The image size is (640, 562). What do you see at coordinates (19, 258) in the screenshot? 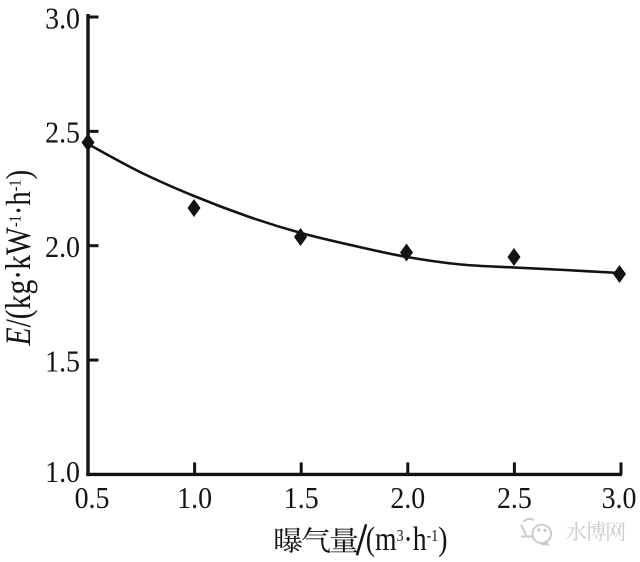
I see `svg-text: E/(kg·kW-1·h-1)` at bounding box center [19, 258].